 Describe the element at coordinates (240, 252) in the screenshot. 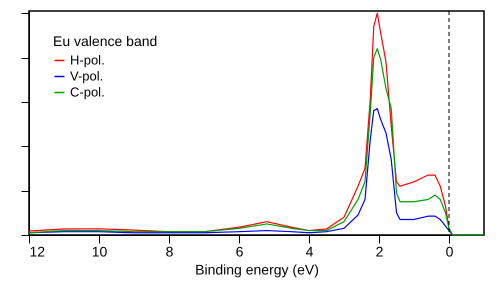

I see `x-tick-label: 6` at that location.